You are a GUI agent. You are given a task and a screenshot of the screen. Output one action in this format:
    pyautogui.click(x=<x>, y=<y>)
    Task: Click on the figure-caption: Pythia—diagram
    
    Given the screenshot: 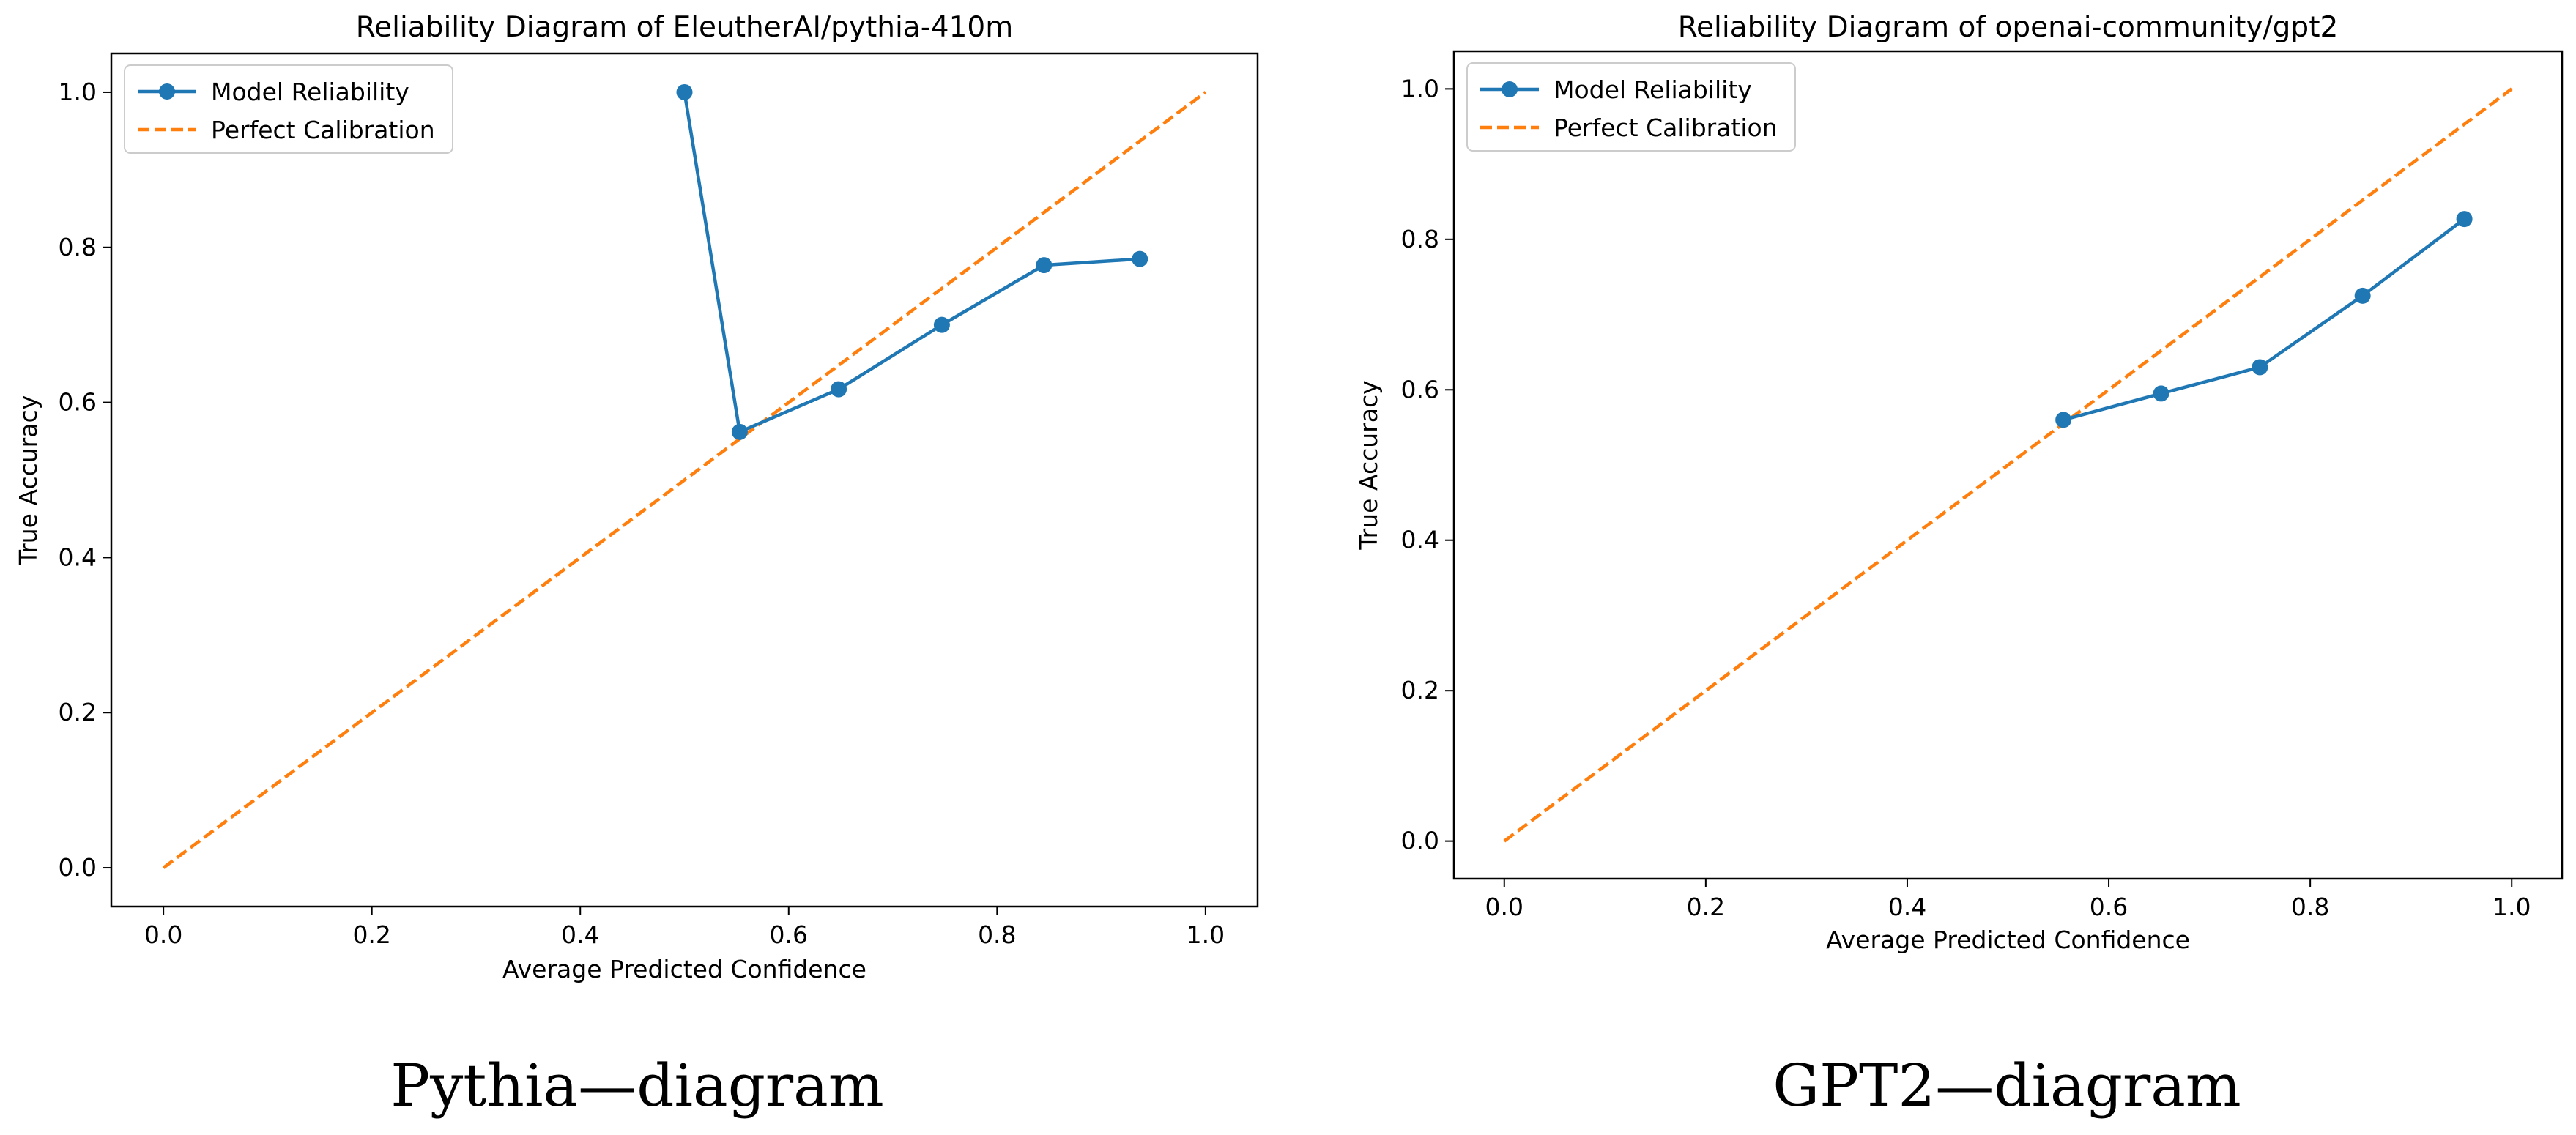 What is the action you would take?
    pyautogui.click(x=636, y=1086)
    